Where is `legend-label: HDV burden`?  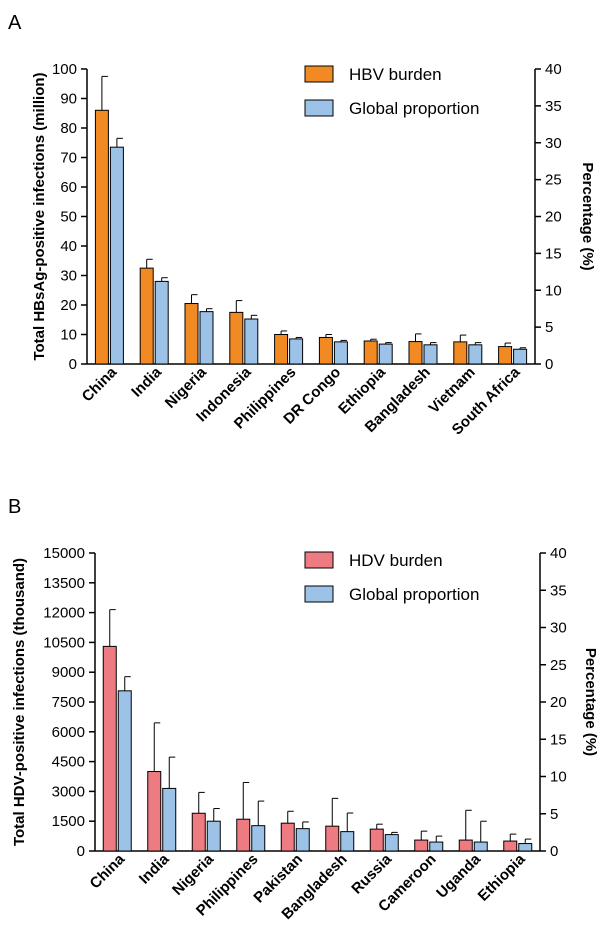
legend-label: HDV burden is located at coordinates (396, 560).